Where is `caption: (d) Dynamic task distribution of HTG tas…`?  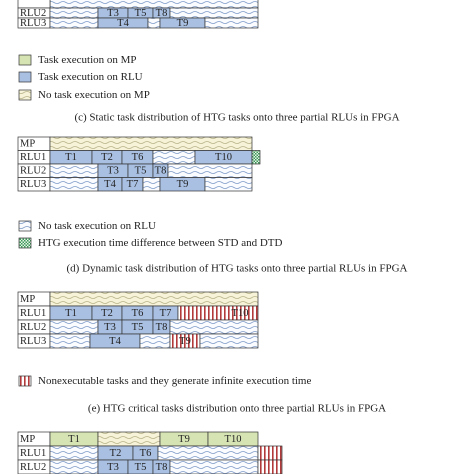 caption: (d) Dynamic task distribution of HTG tas… is located at coordinates (237, 269).